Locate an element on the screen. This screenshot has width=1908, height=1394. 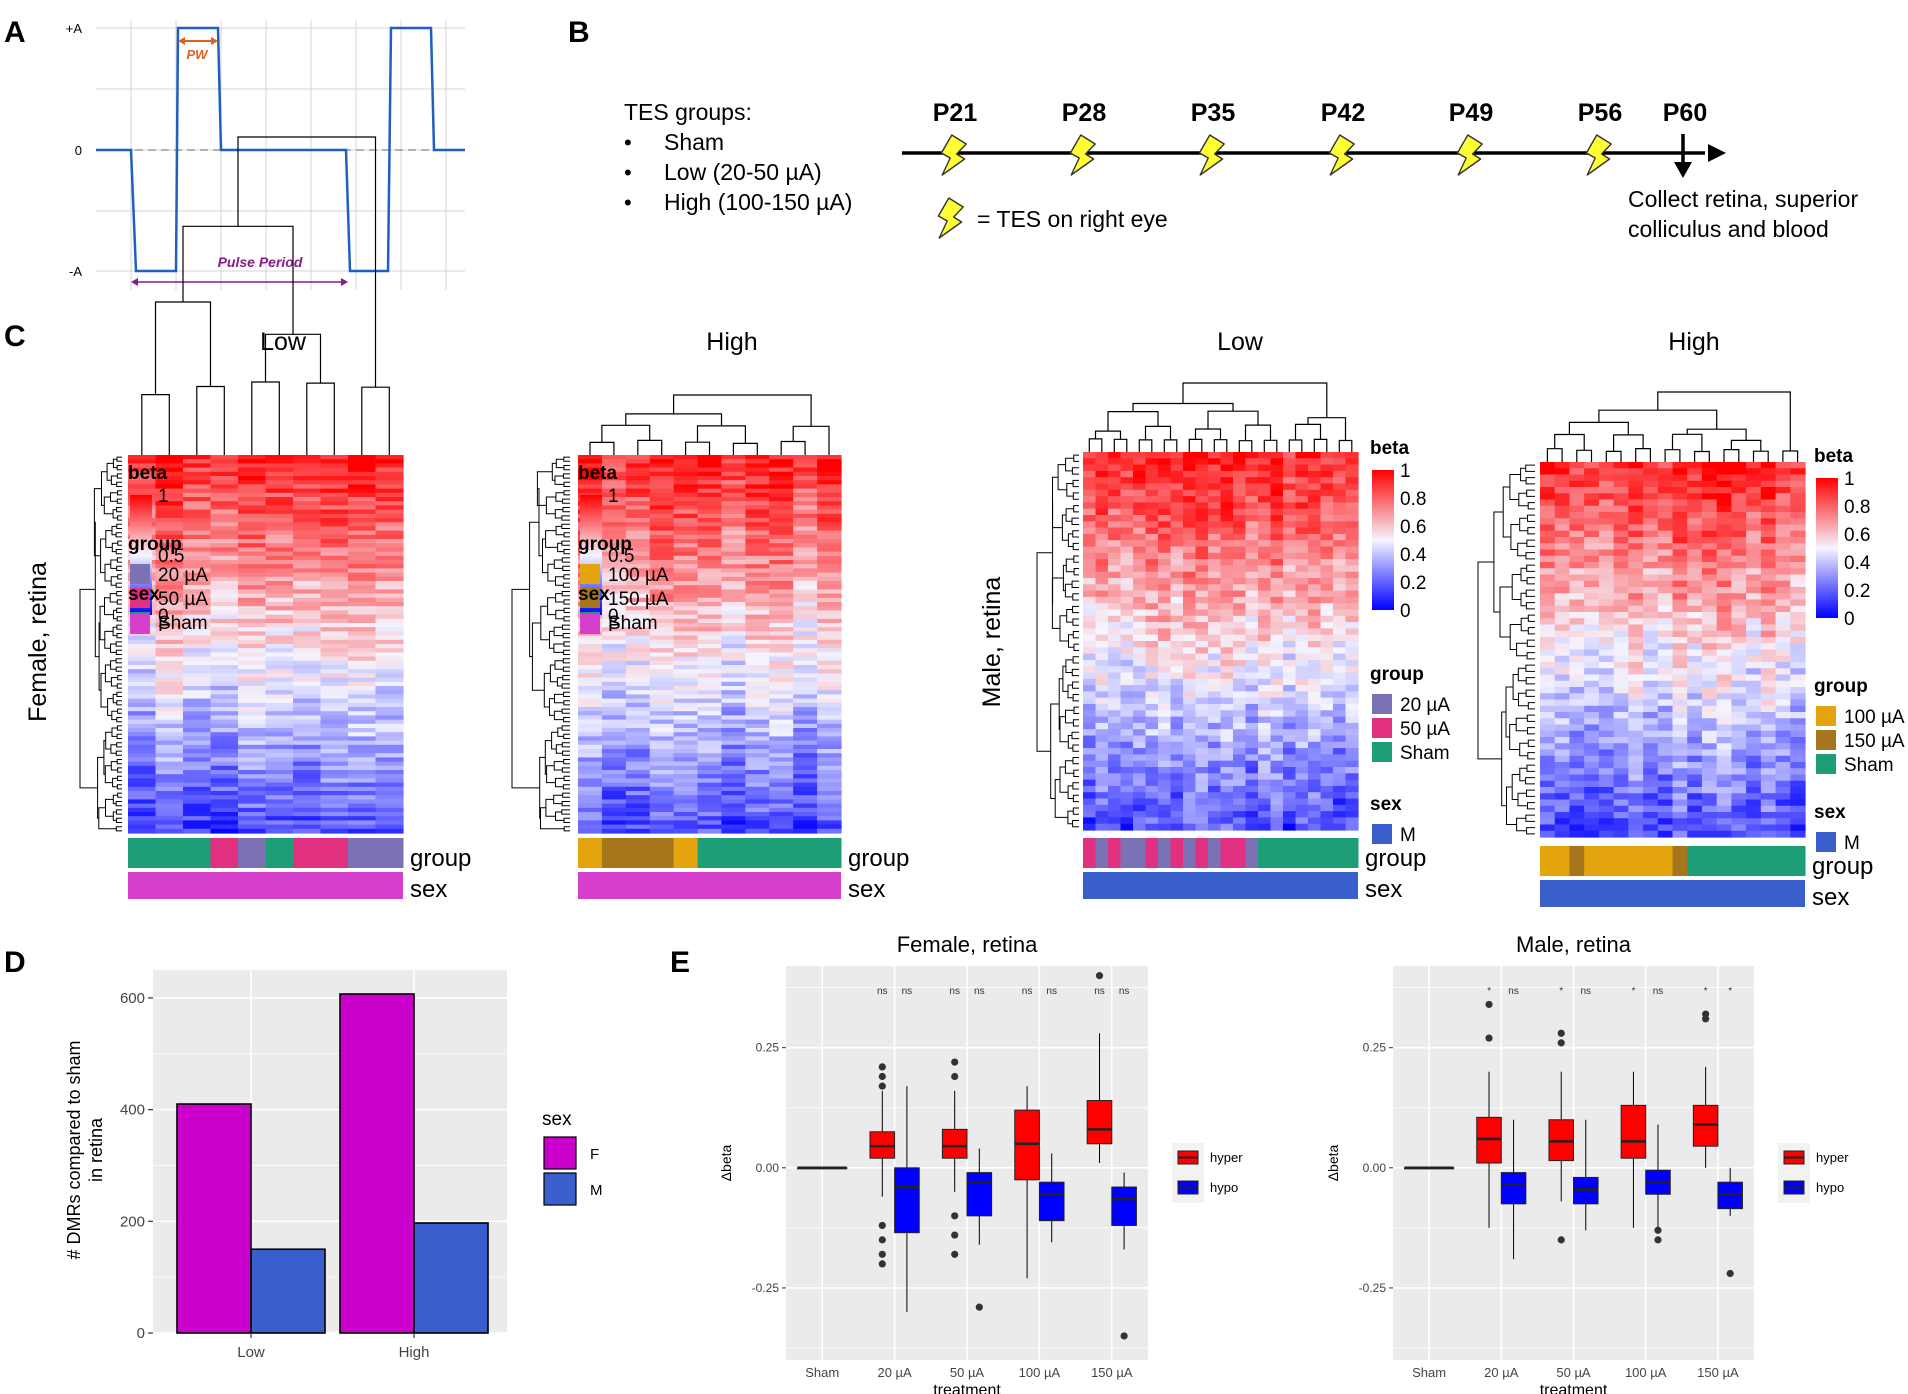
group-annotation-cell is located at coordinates (389, 853).